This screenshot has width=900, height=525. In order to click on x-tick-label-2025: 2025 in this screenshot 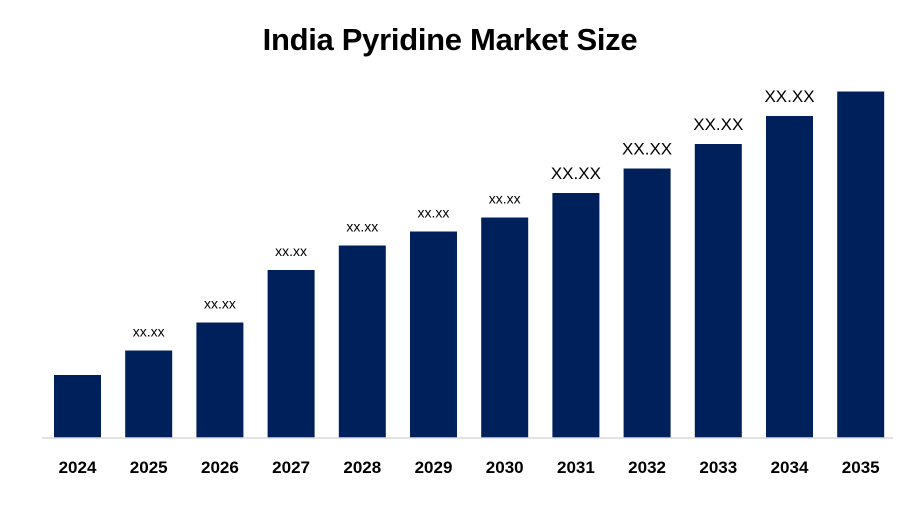, I will do `click(149, 467)`.